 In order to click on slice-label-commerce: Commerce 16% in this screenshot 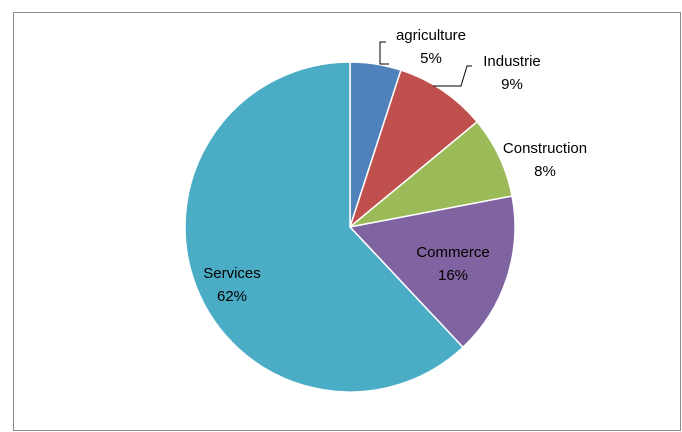, I will do `click(452, 264)`.